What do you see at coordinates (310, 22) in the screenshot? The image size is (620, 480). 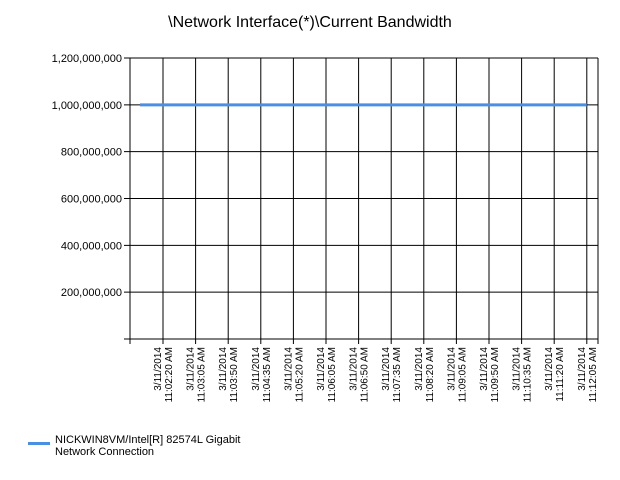 I see `chart-title: \Network Interface(*)\Current Bandwidth` at bounding box center [310, 22].